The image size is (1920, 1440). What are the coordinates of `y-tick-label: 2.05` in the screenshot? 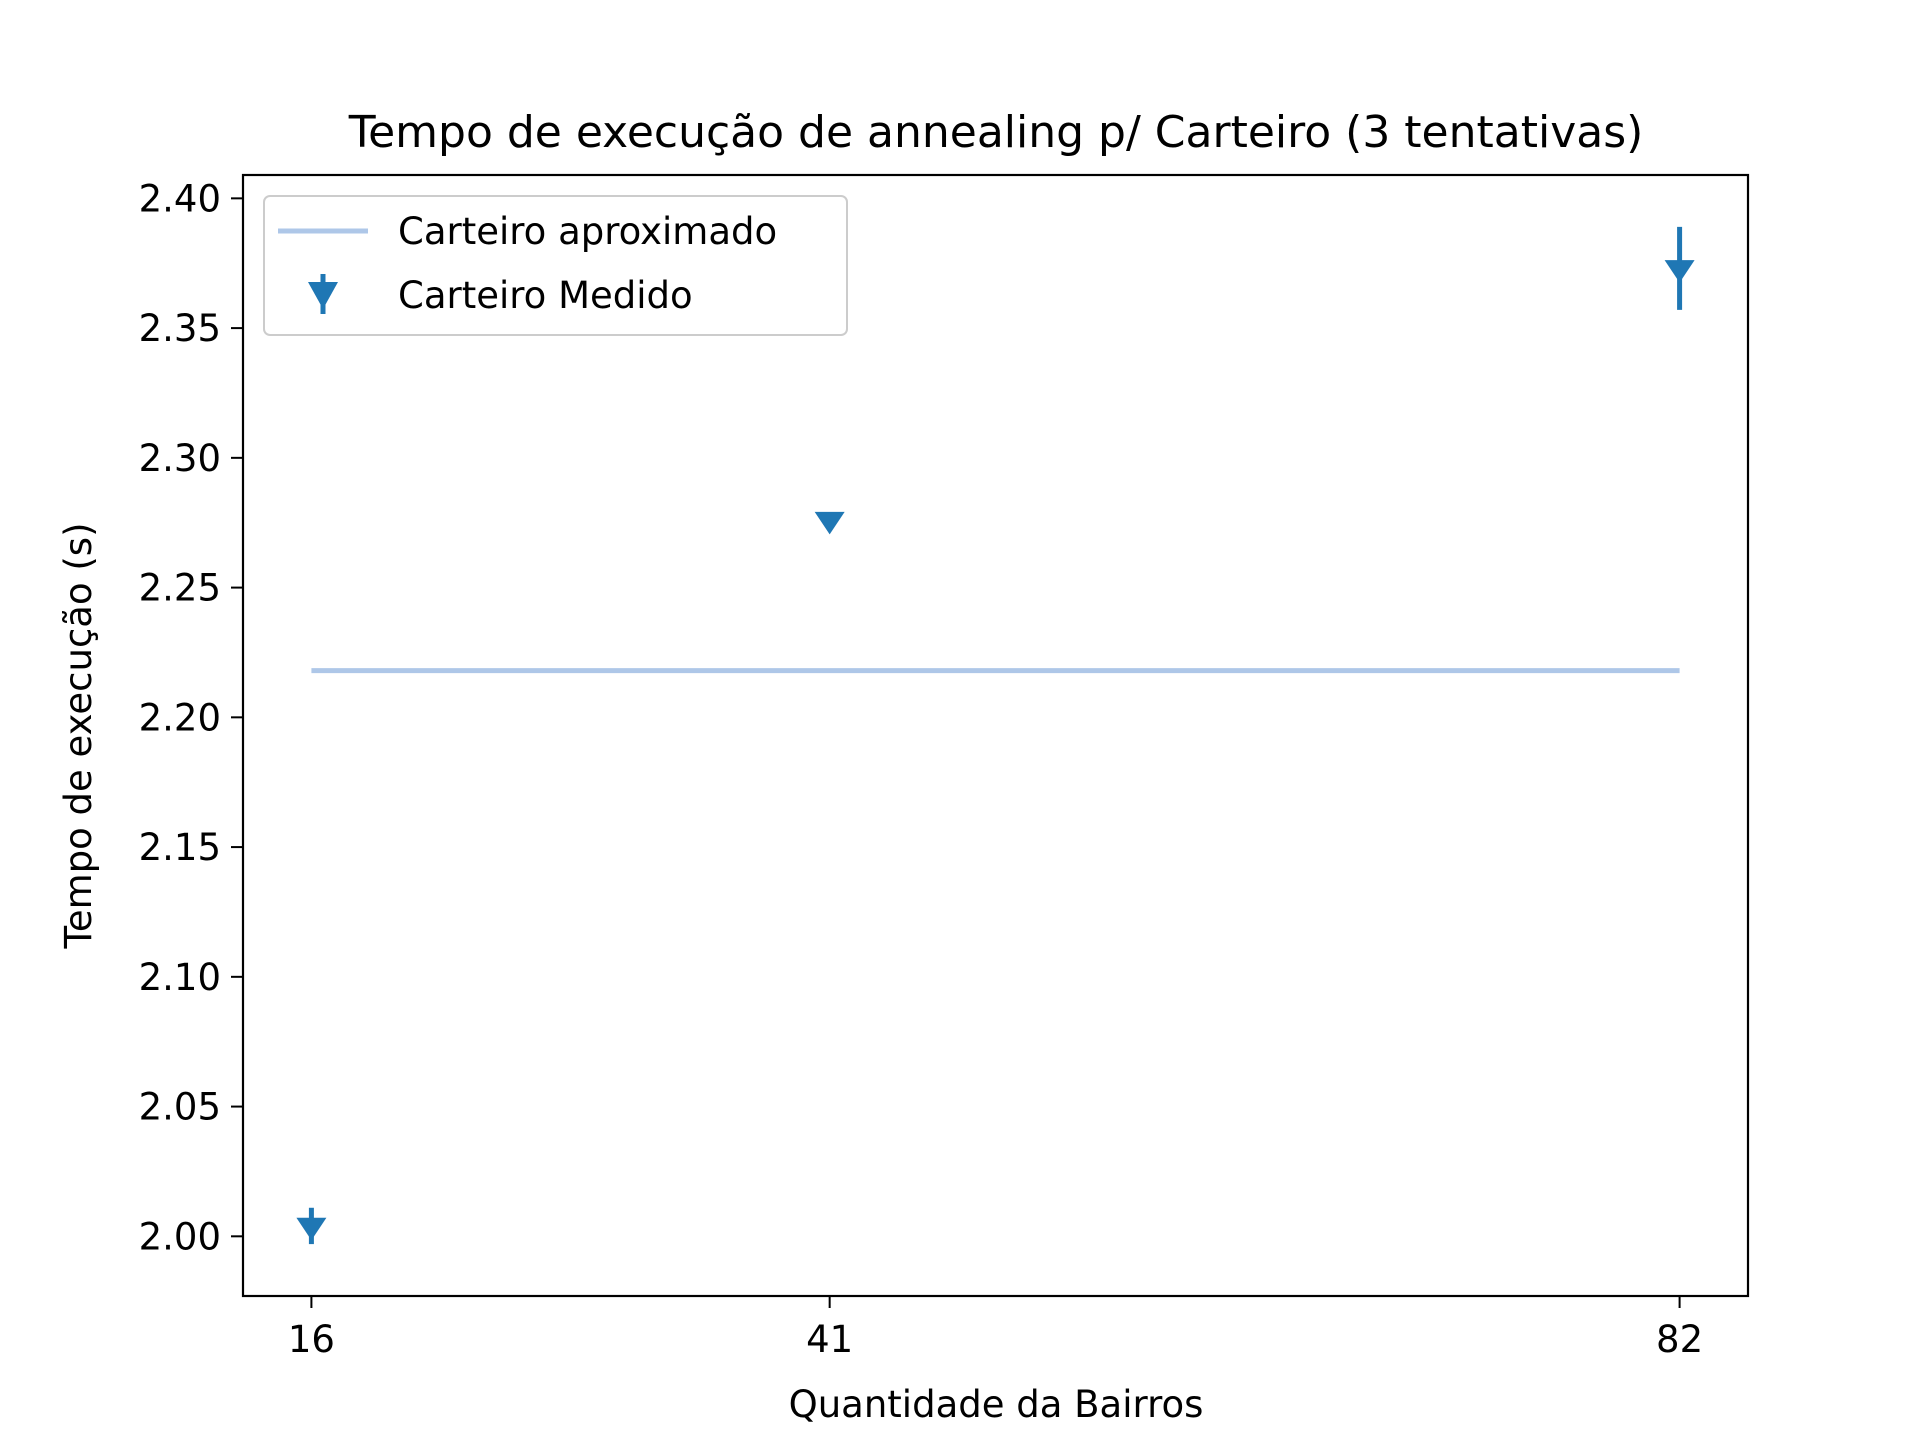 It's located at (180, 1107).